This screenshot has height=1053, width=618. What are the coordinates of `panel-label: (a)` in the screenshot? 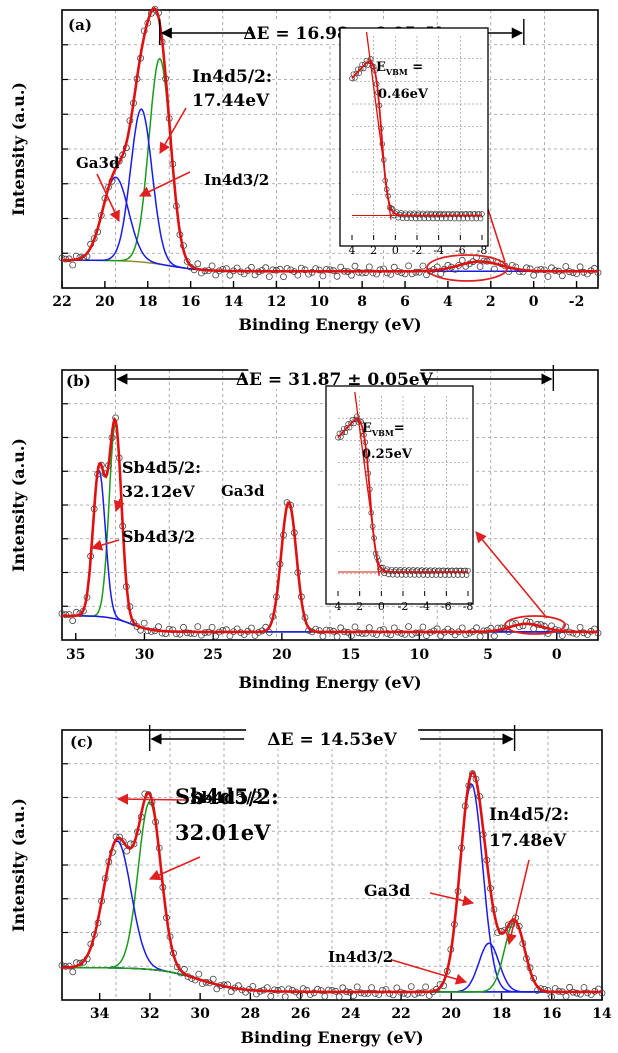 It's located at (80, 25).